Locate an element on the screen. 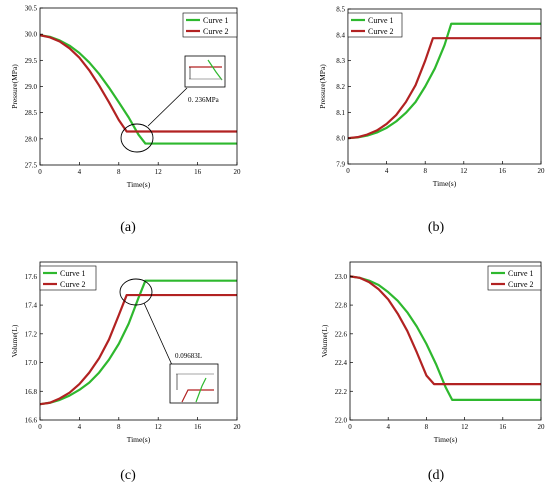 Image resolution: width=550 pixels, height=491 pixels. y-tick-label: 27.5 is located at coordinates (31, 166).